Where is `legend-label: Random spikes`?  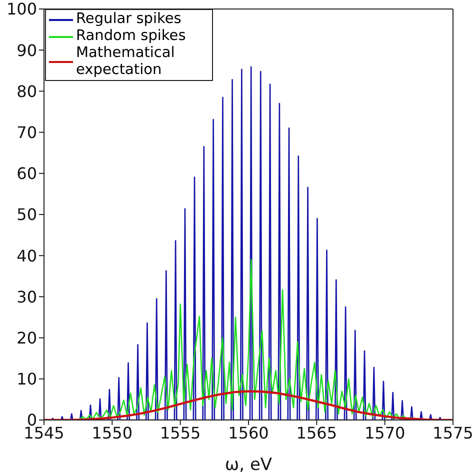 legend-label: Random spikes is located at coordinates (131, 36).